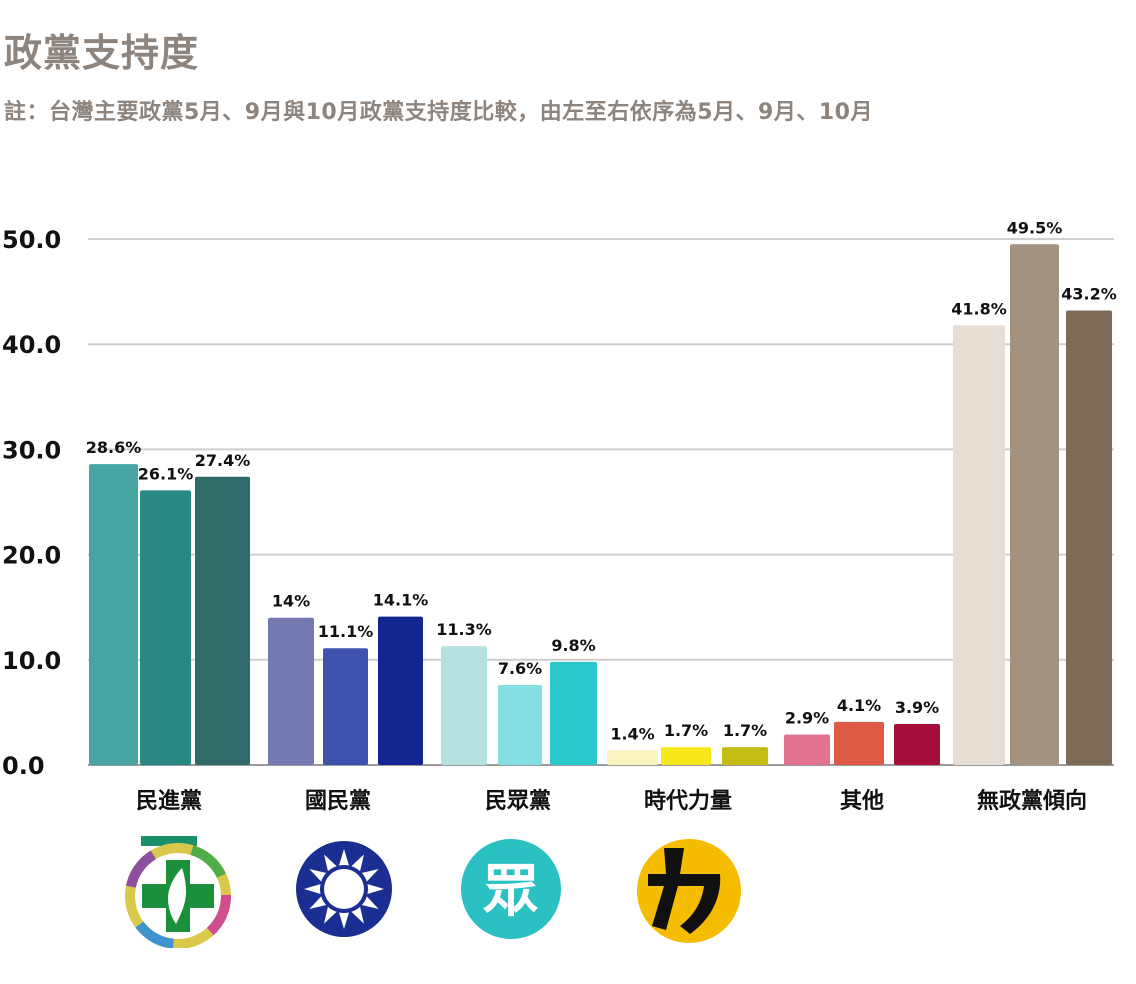 The image size is (1136, 984). What do you see at coordinates (859, 705) in the screenshot?
I see `data-label: 4.1%` at bounding box center [859, 705].